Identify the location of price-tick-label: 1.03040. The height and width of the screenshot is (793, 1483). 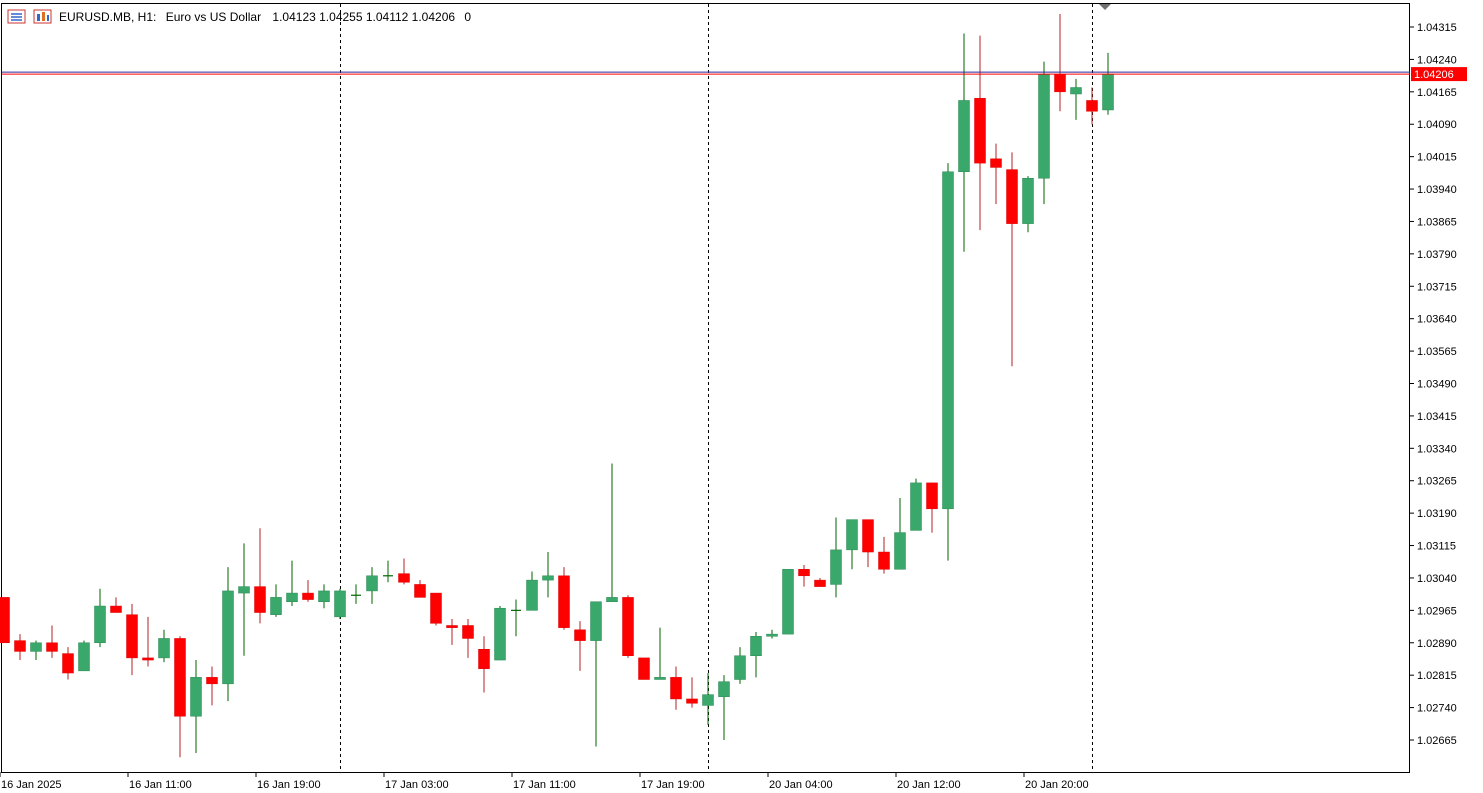
(1437, 579).